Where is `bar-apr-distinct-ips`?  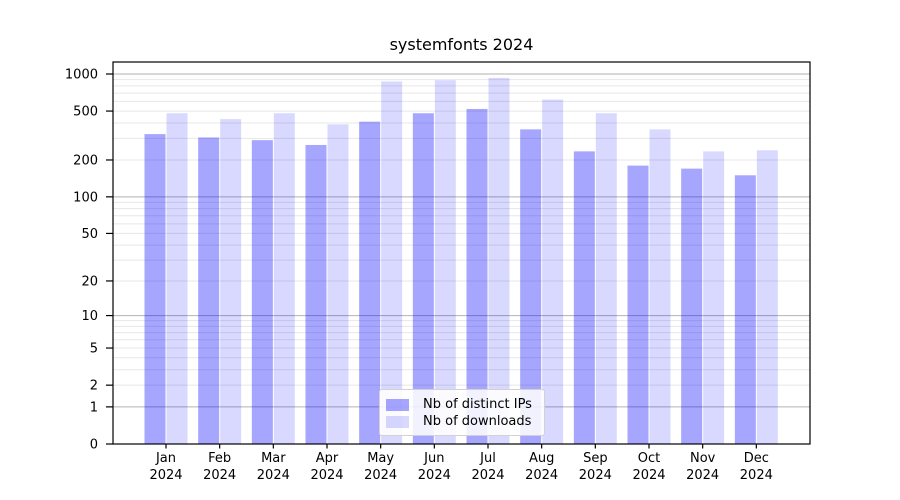
bar-apr-distinct-ips is located at coordinates (316, 294).